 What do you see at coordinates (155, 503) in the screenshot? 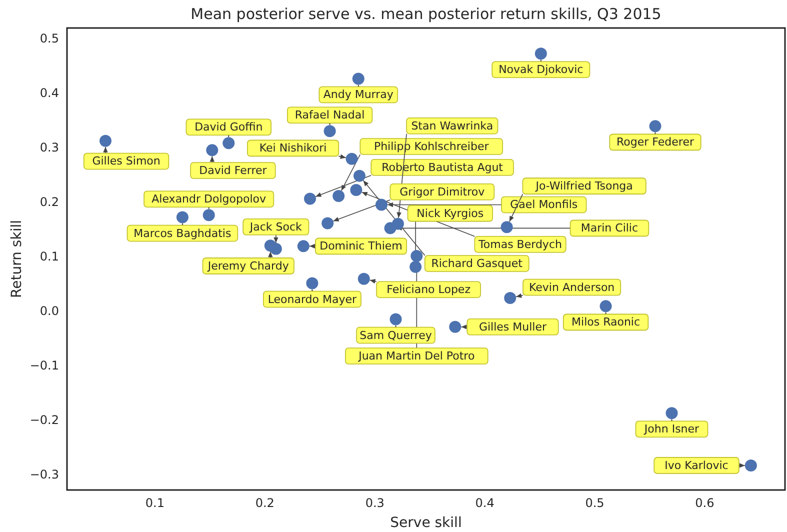
I see `x-tick-label: 0.1` at bounding box center [155, 503].